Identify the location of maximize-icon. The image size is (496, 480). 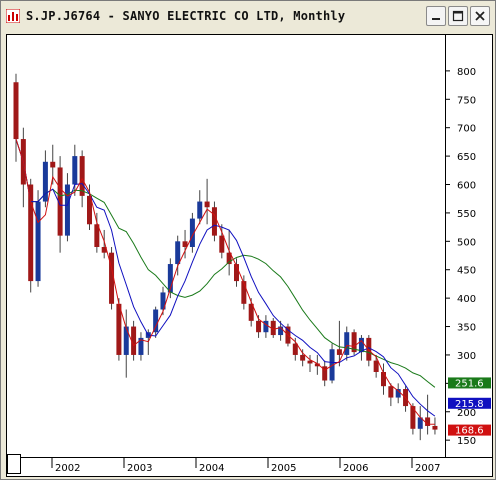
(458, 16).